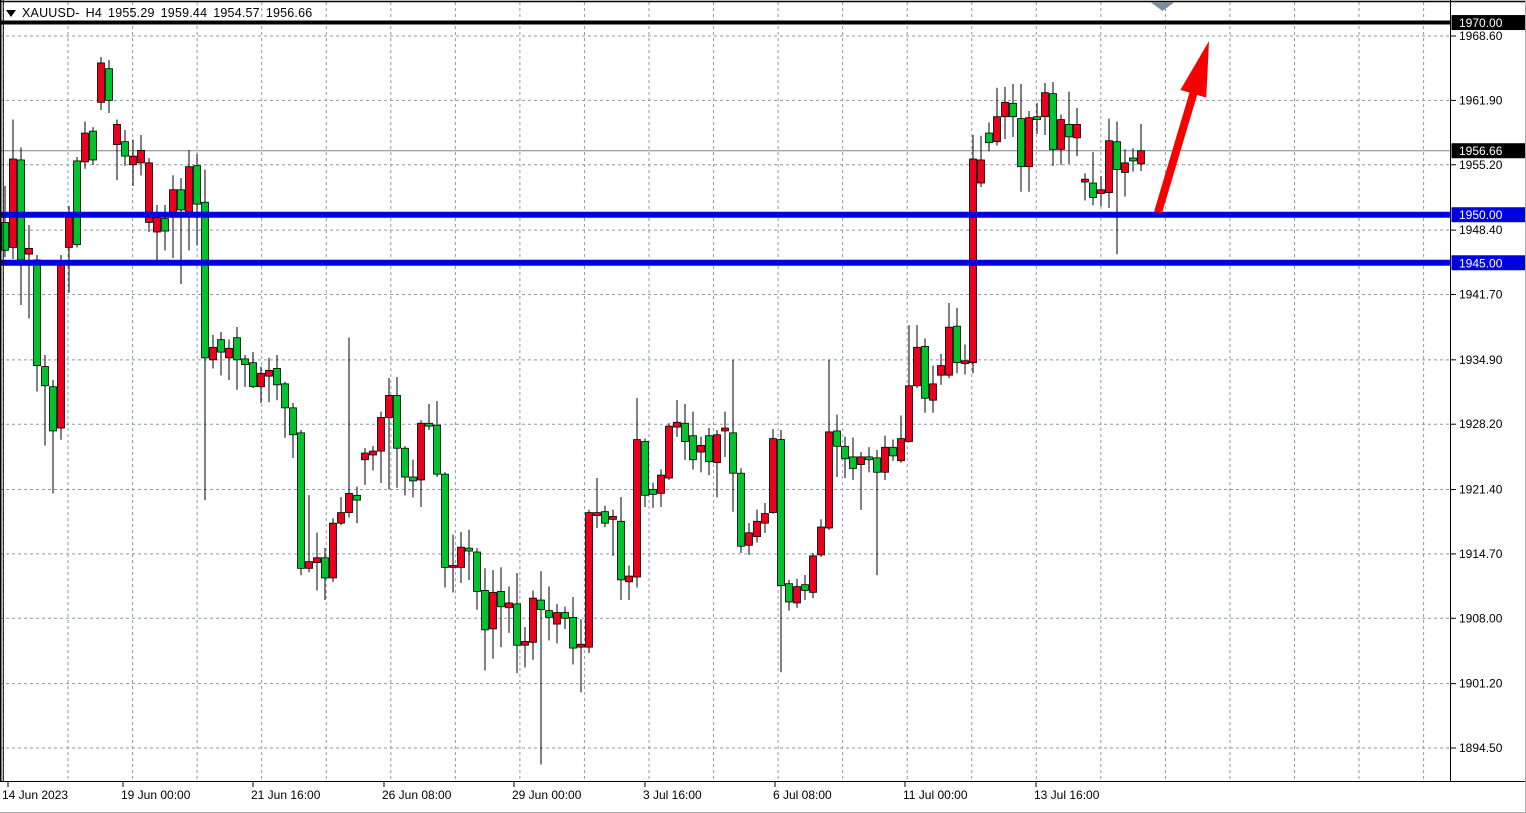 The width and height of the screenshot is (1526, 813). Describe the element at coordinates (935, 795) in the screenshot. I see `time-axis-label: 11 Jul 00:00` at that location.